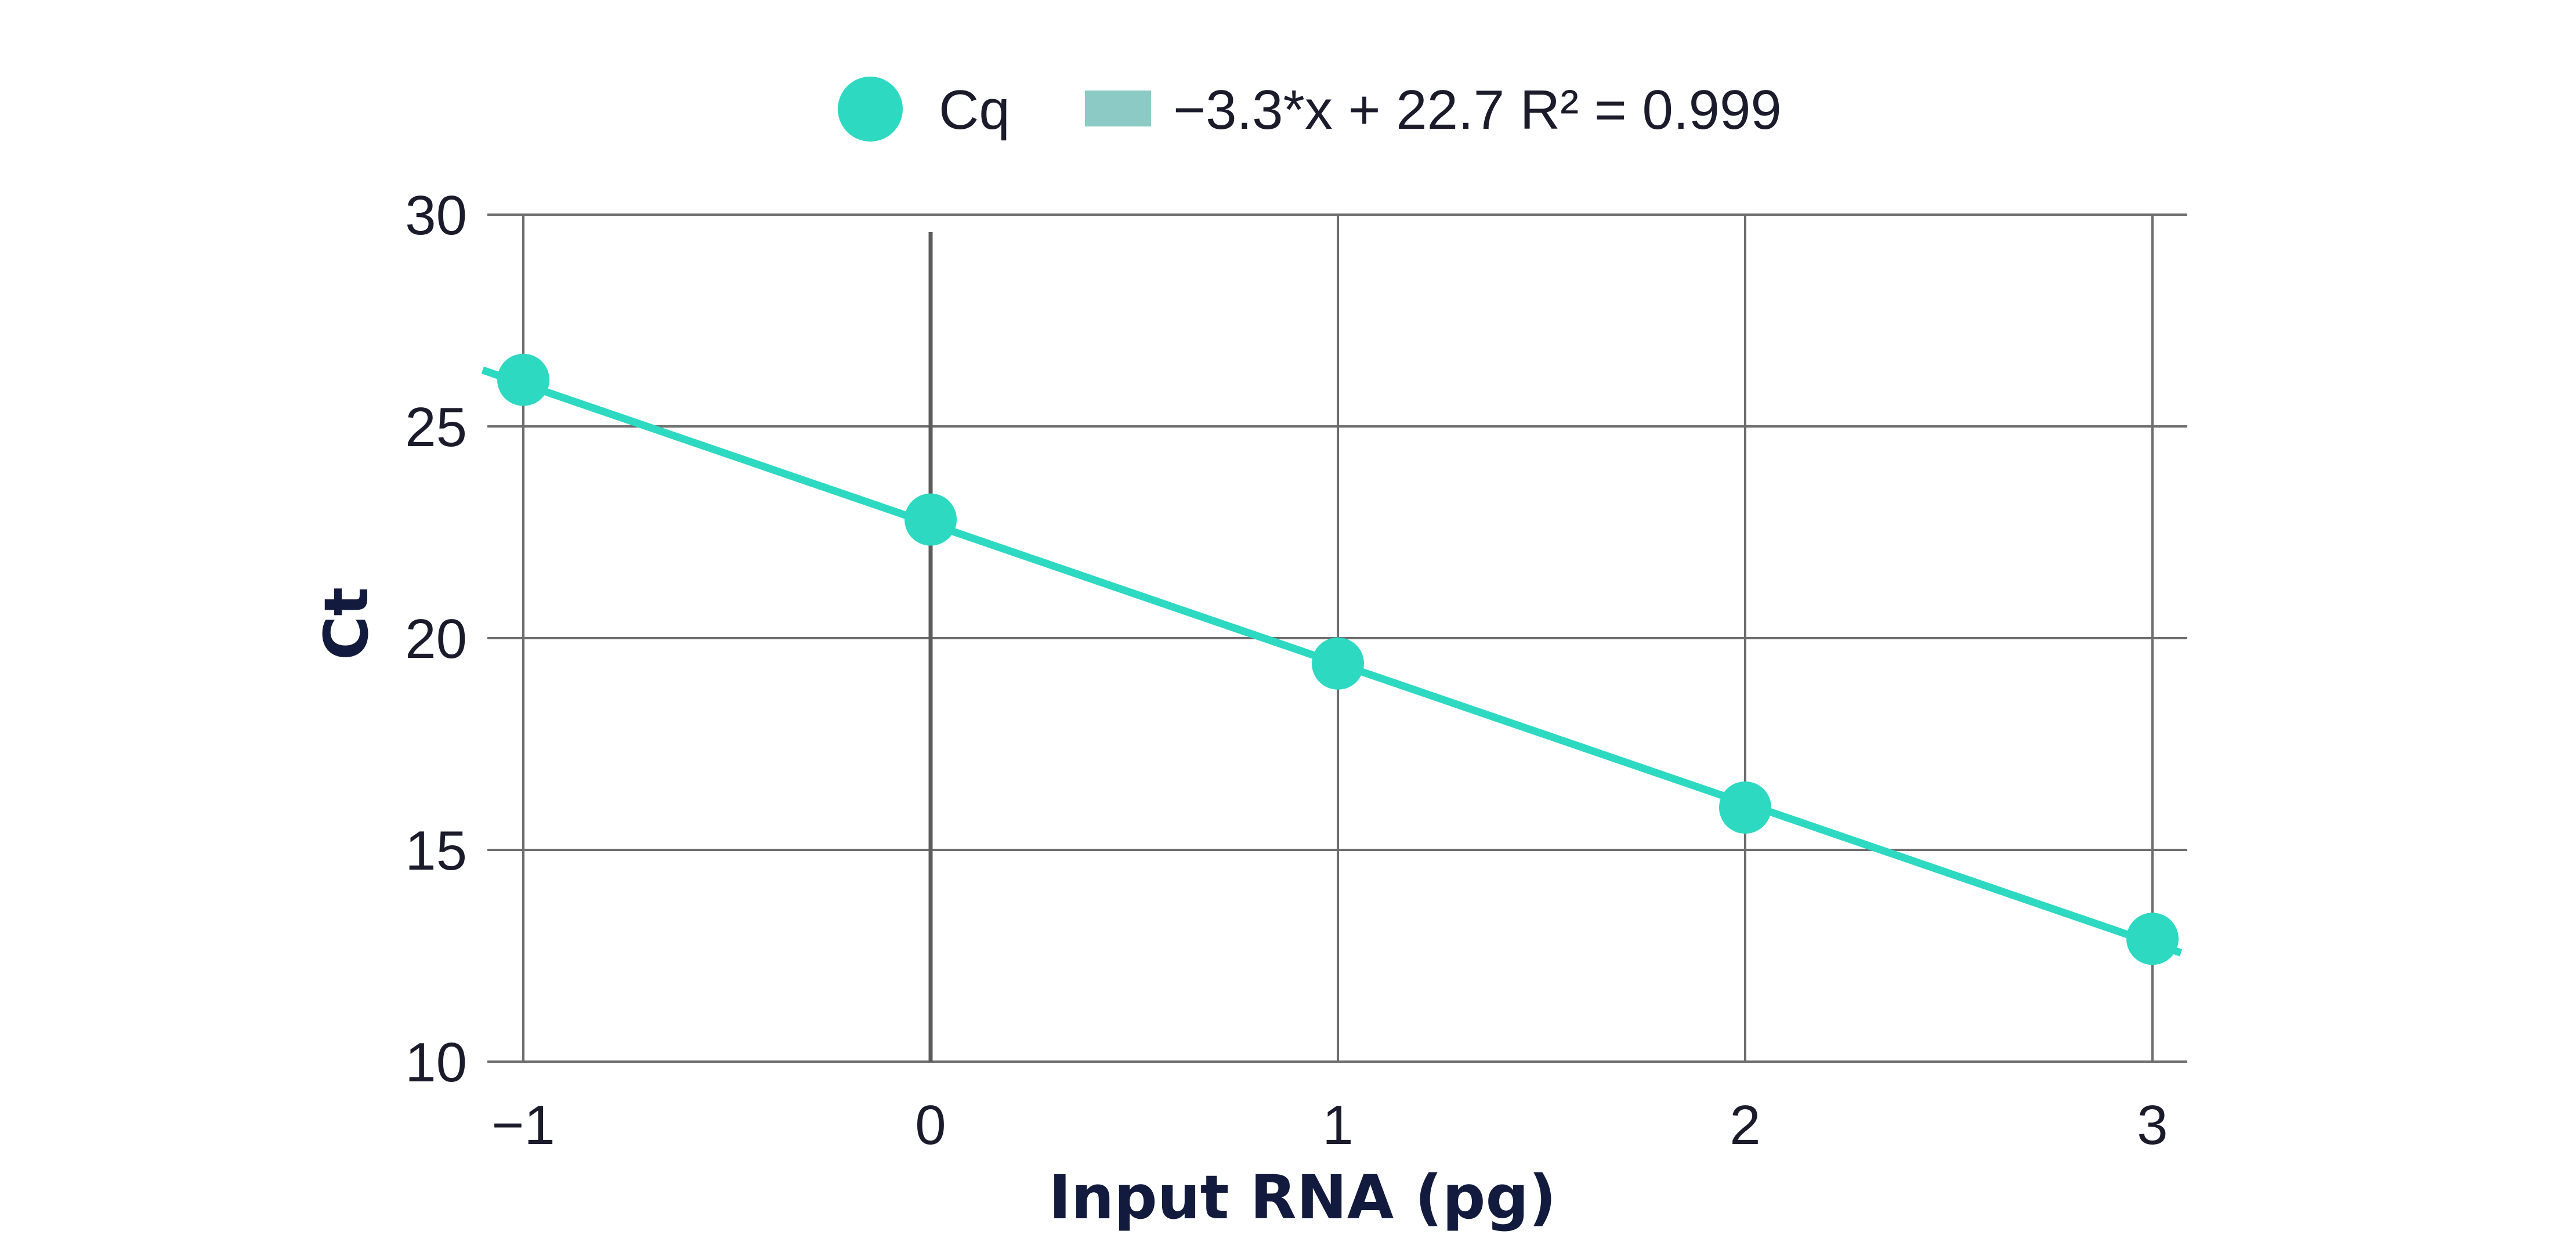 Image resolution: width=2576 pixels, height=1238 pixels. Describe the element at coordinates (1477, 110) in the screenshot. I see `legend-label-fit: −3.3*x + 22.7 R² = 0.999` at that location.